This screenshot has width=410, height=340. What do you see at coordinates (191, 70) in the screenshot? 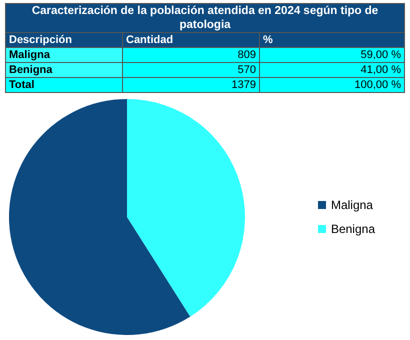
I see `text: 570` at bounding box center [191, 70].